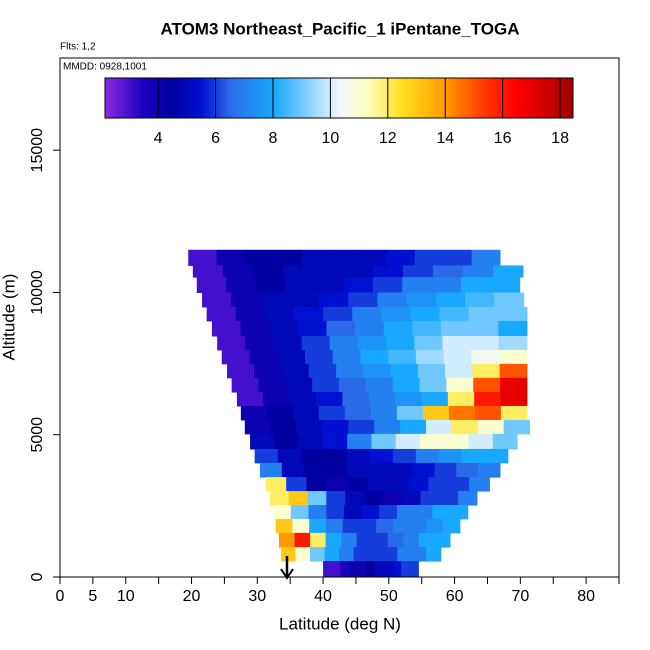 The width and height of the screenshot is (650, 650). Describe the element at coordinates (126, 596) in the screenshot. I see `x-tick-label: 10` at that location.